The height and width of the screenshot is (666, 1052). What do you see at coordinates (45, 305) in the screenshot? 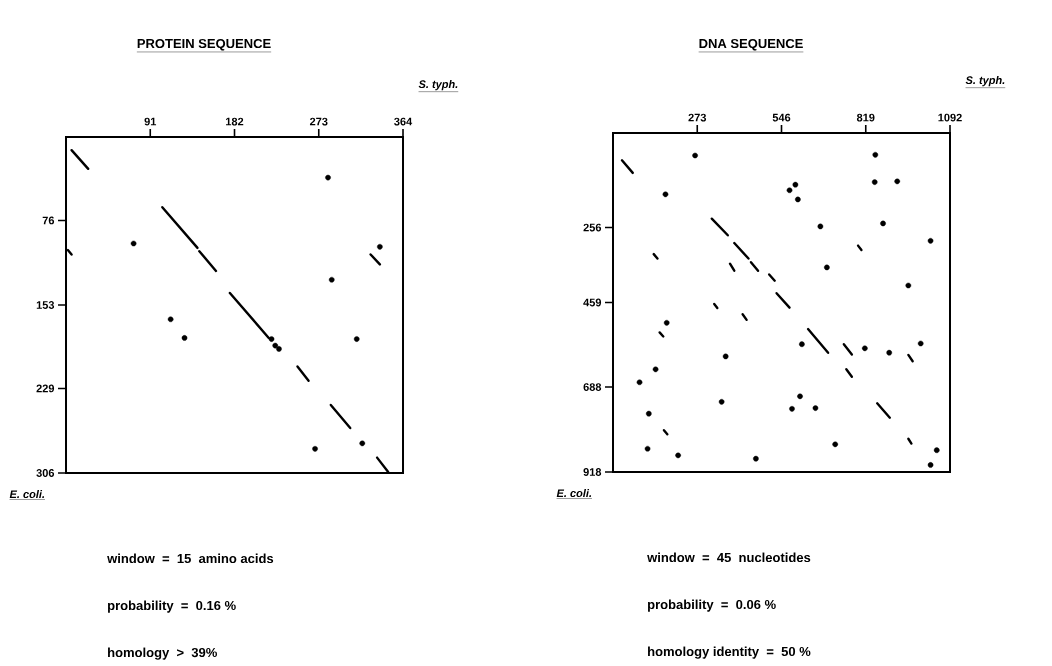
I see `y-tick-label: 153` at bounding box center [45, 305].